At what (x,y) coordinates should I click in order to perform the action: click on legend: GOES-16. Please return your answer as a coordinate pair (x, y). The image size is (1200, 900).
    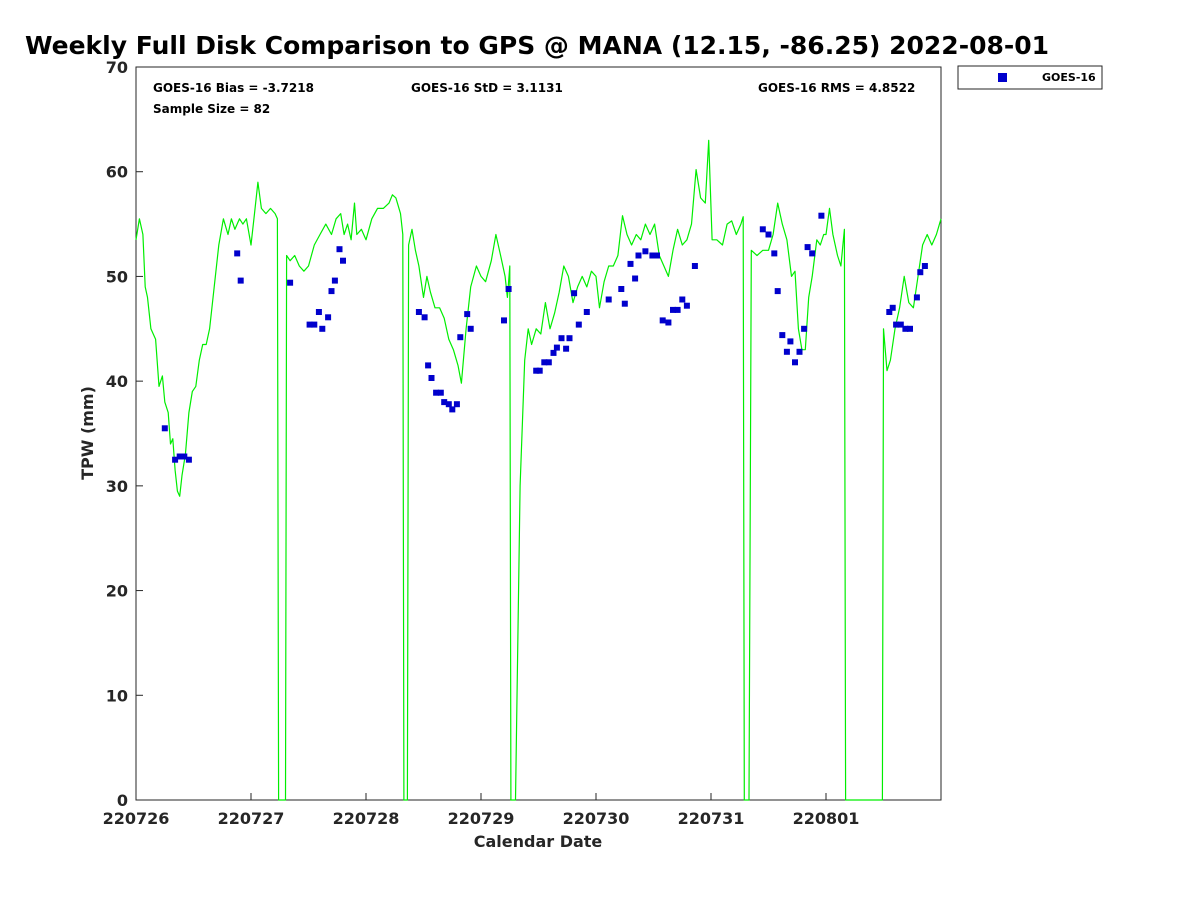
    Looking at the image, I should click on (1030, 77).